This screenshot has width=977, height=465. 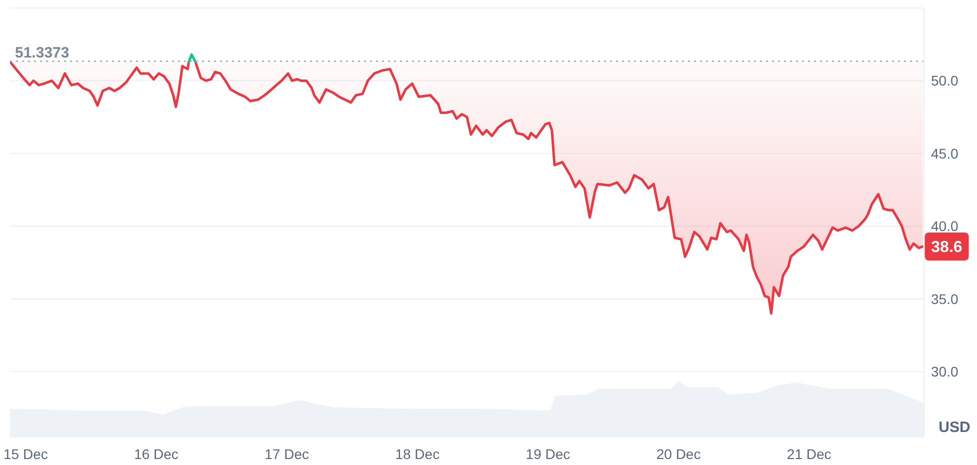 What do you see at coordinates (954, 427) in the screenshot?
I see `y-axis-title: USD` at bounding box center [954, 427].